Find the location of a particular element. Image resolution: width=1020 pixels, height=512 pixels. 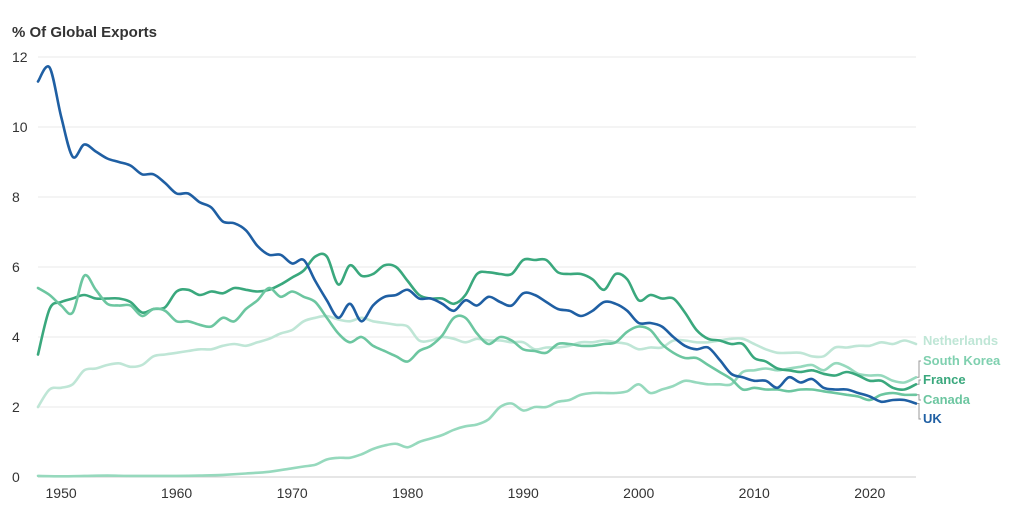

series-label-uk: UK is located at coordinates (932, 418).